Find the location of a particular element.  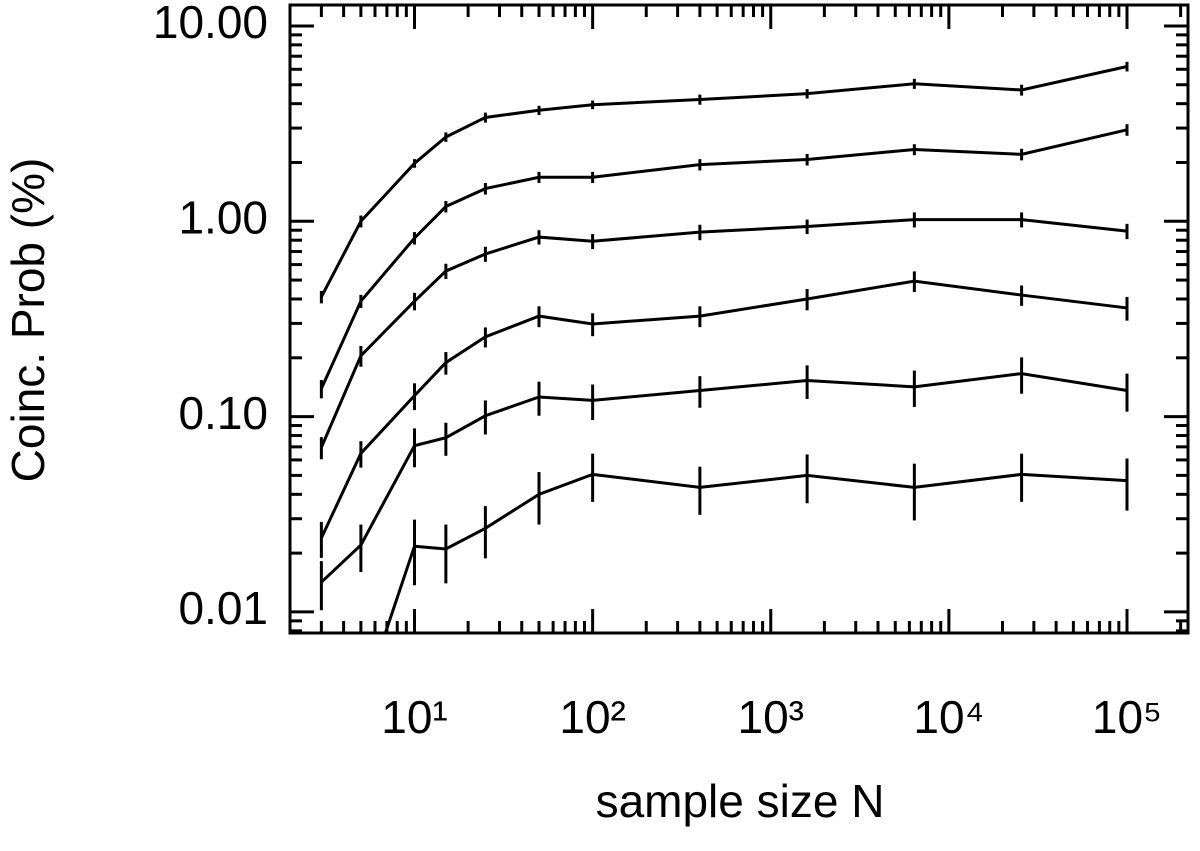

x-tick-label: 10⁵ is located at coordinates (1127, 717).